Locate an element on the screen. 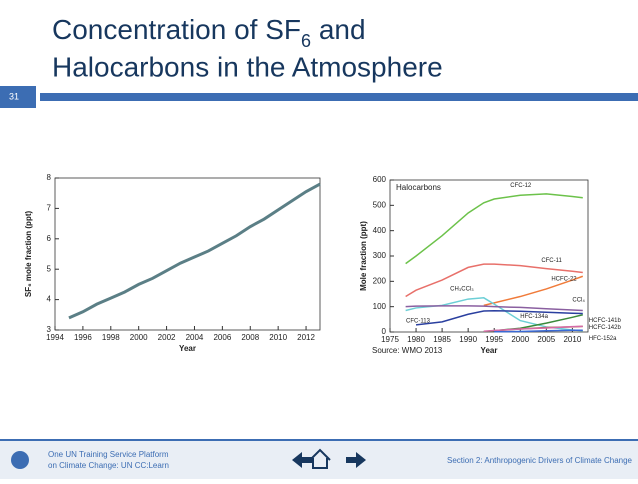  slide-title: Halocarbons in the Atmosphere is located at coordinates (247, 66).